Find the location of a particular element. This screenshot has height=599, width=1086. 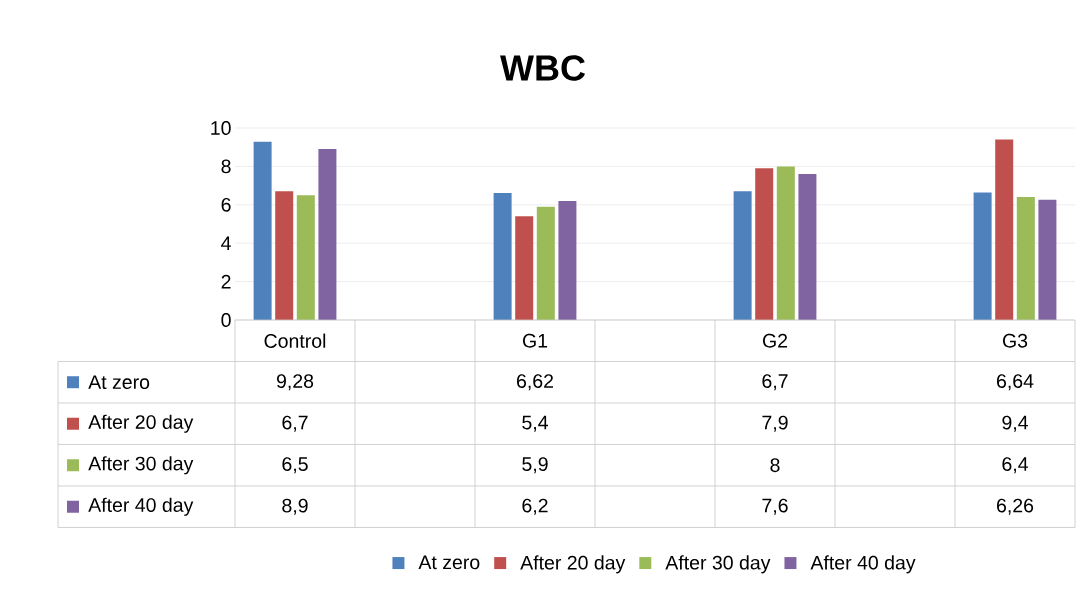

data-label: 6,4 is located at coordinates (1015, 465).